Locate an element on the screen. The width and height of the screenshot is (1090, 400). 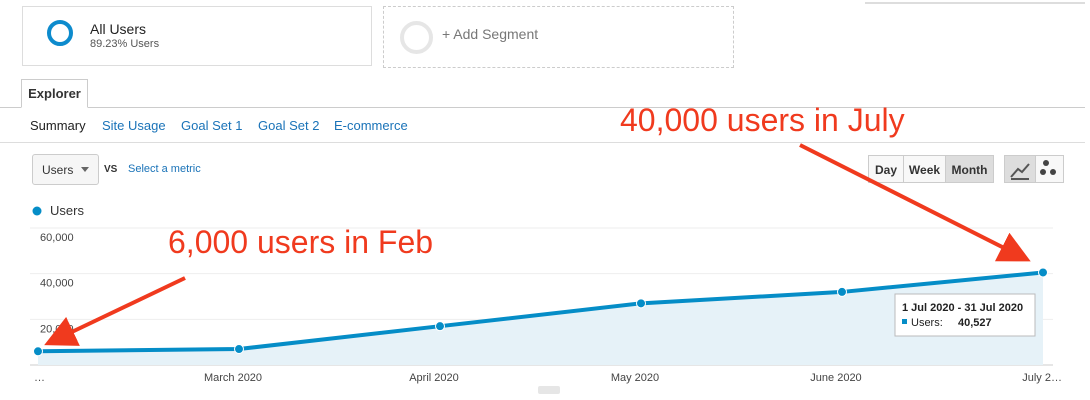
x-tick-label: April 2020 is located at coordinates (434, 378).